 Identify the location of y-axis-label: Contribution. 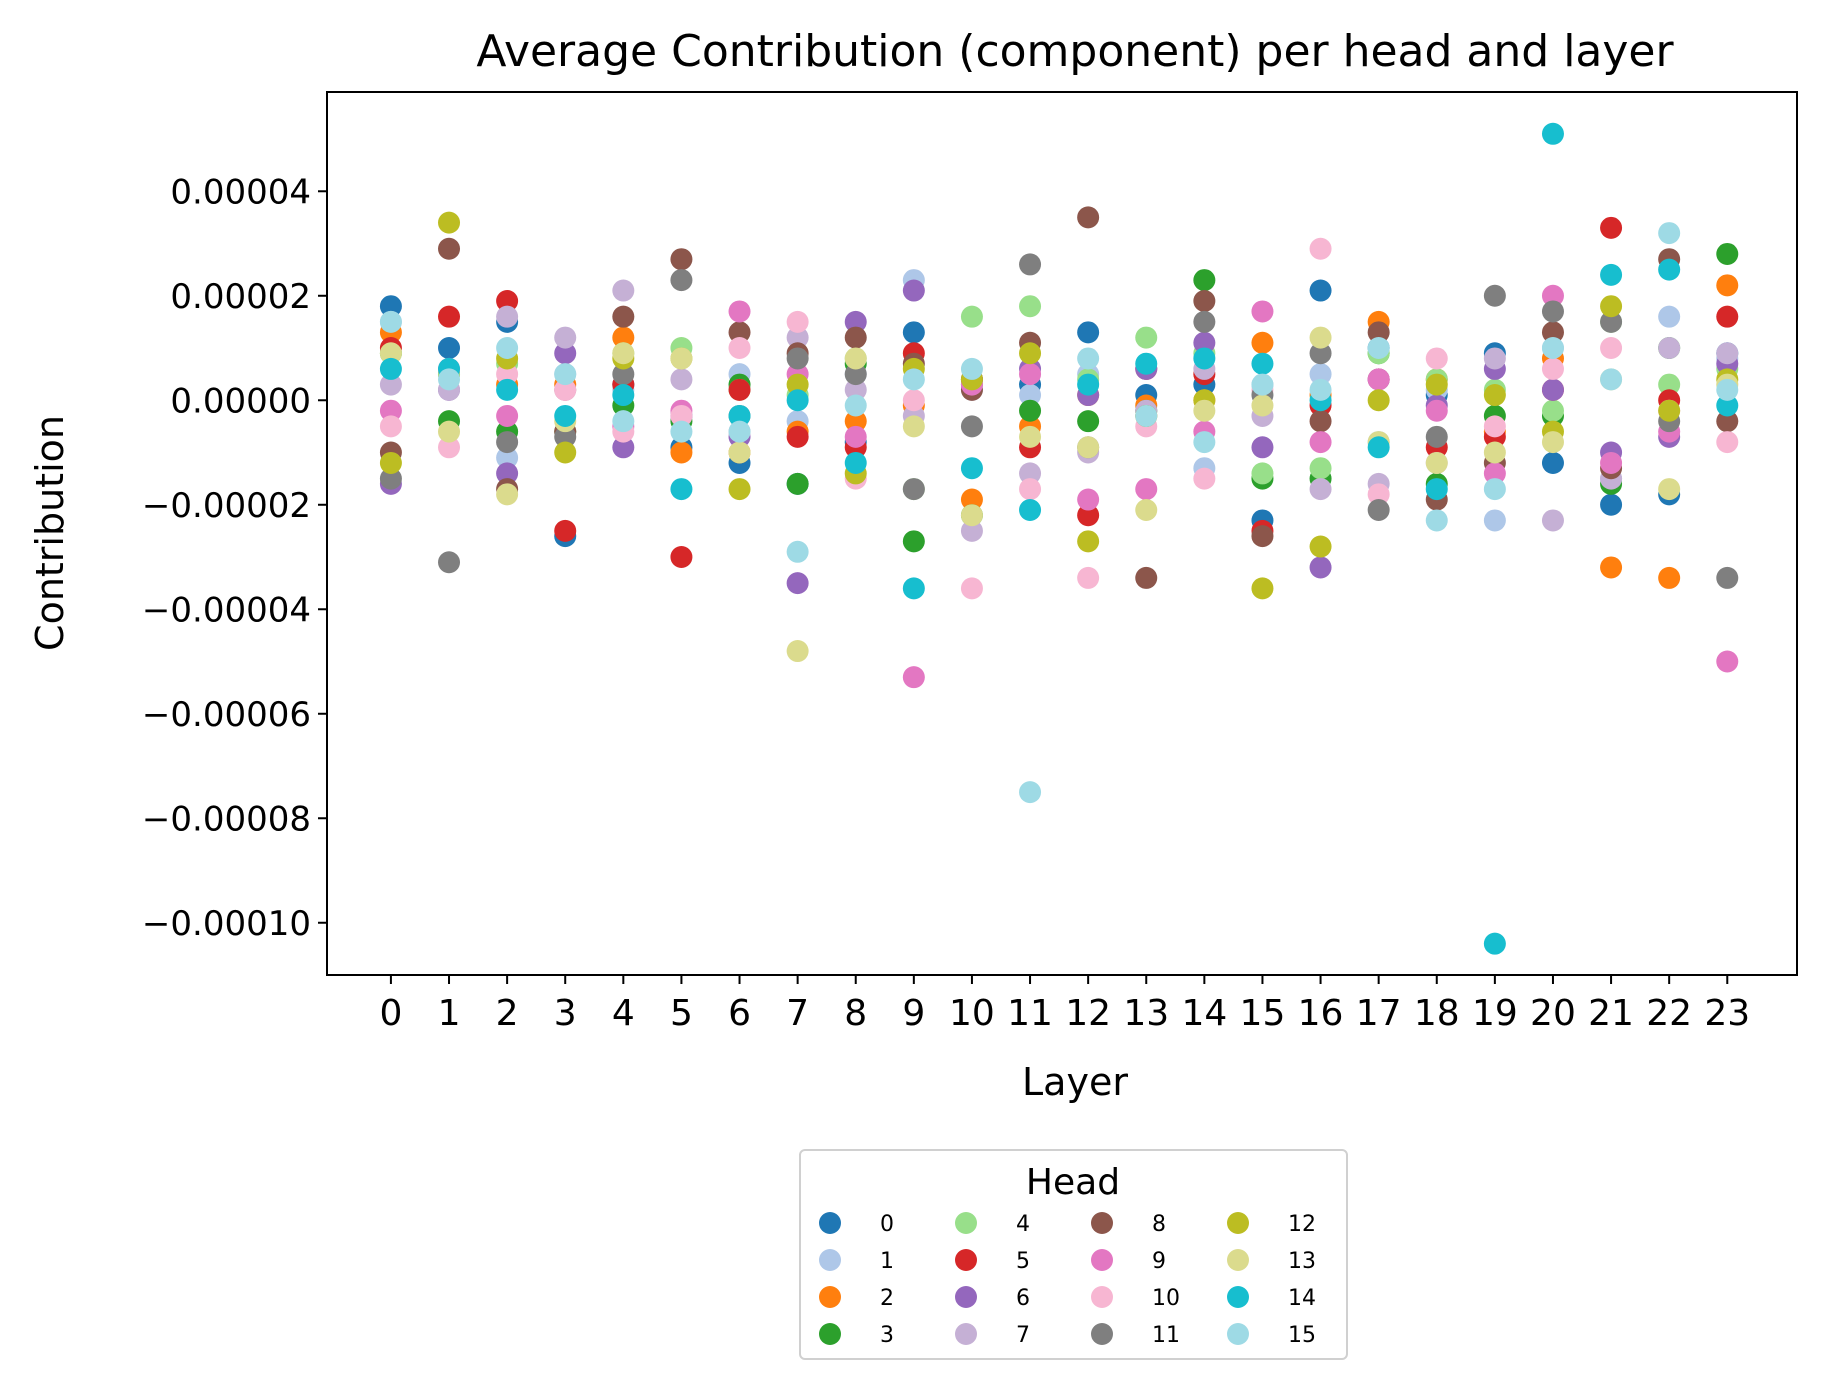
(50, 533).